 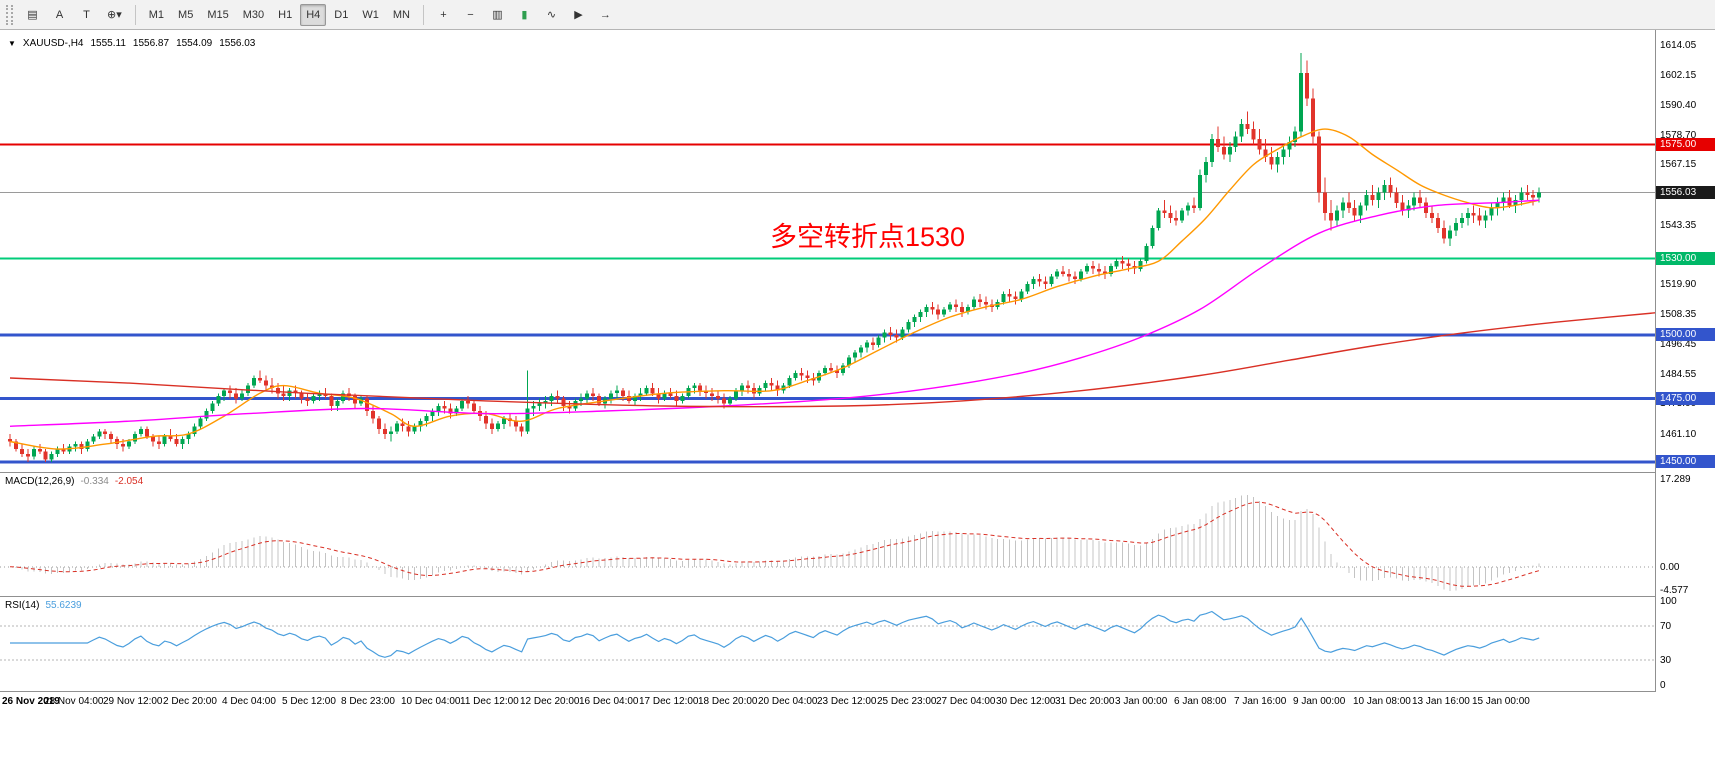 What do you see at coordinates (907, 701) in the screenshot?
I see `time-axis-label: 25 Dec 23:00` at bounding box center [907, 701].